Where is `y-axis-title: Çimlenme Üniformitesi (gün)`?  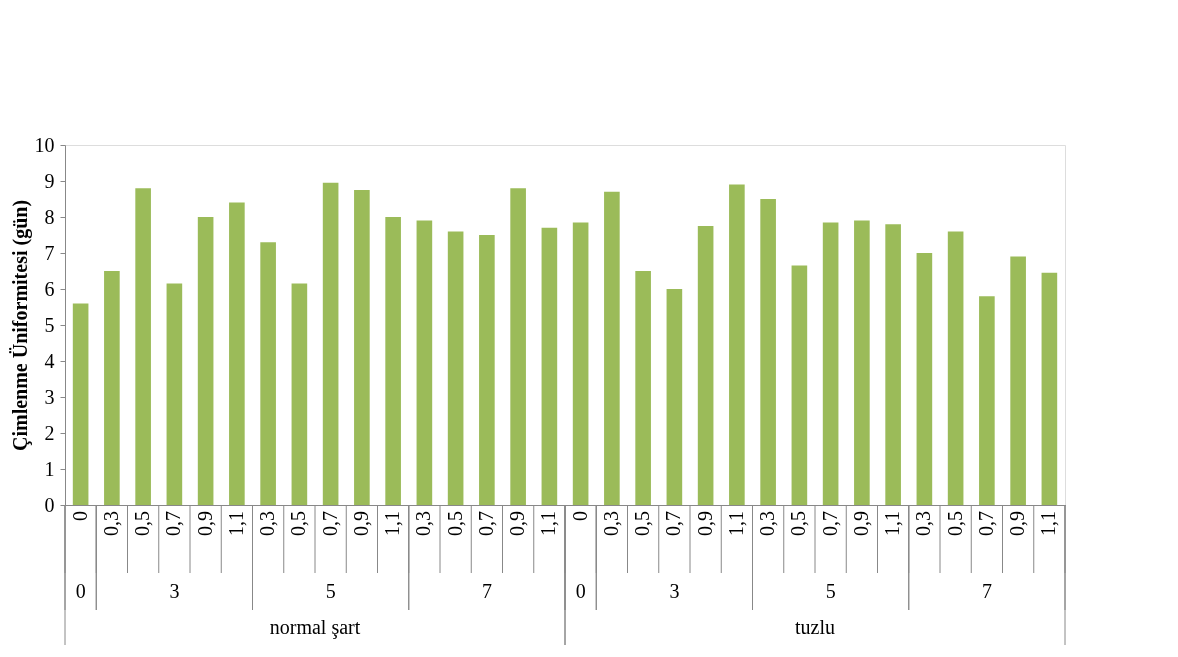
y-axis-title: Çimlenme Üniformitesi (gün) is located at coordinates (20, 325).